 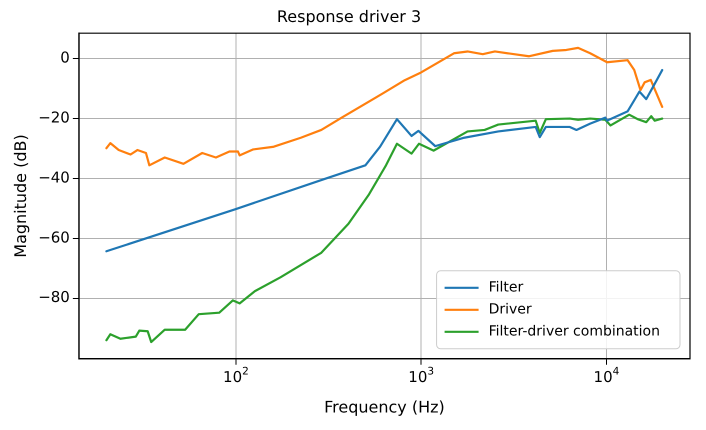 What do you see at coordinates (20, 196) in the screenshot?
I see `y-axis-title: Magnitude (dB)` at bounding box center [20, 196].